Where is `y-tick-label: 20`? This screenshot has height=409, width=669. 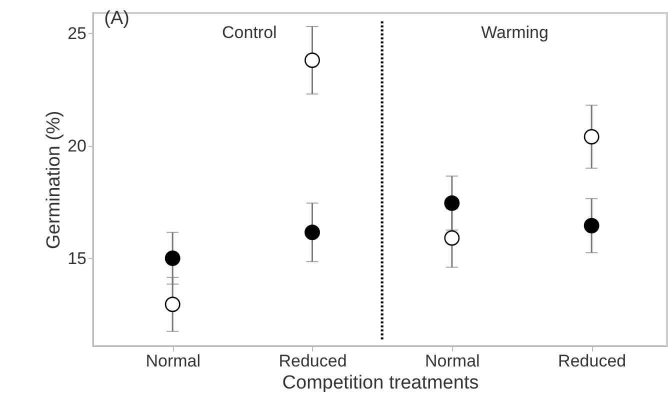 y-tick-label: 20 is located at coordinates (77, 146).